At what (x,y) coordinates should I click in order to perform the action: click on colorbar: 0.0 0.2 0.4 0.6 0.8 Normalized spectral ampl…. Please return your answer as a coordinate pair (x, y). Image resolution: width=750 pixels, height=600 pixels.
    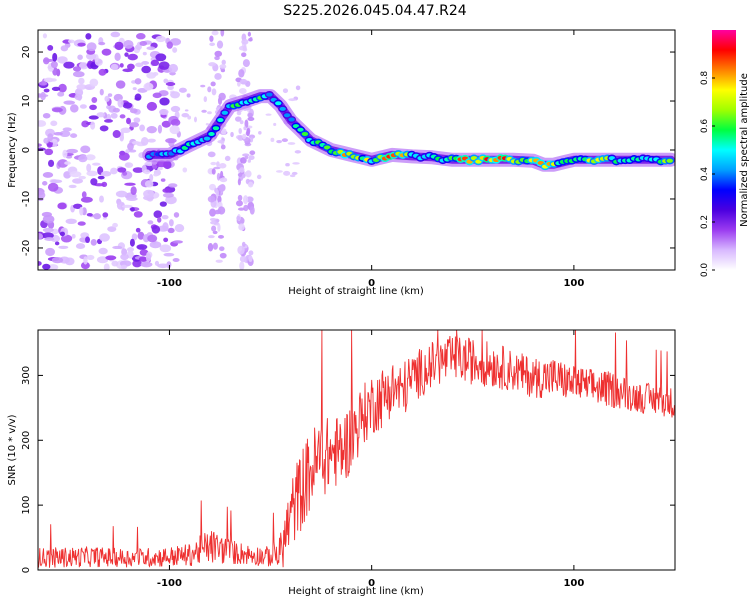
    Looking at the image, I should click on (725, 153).